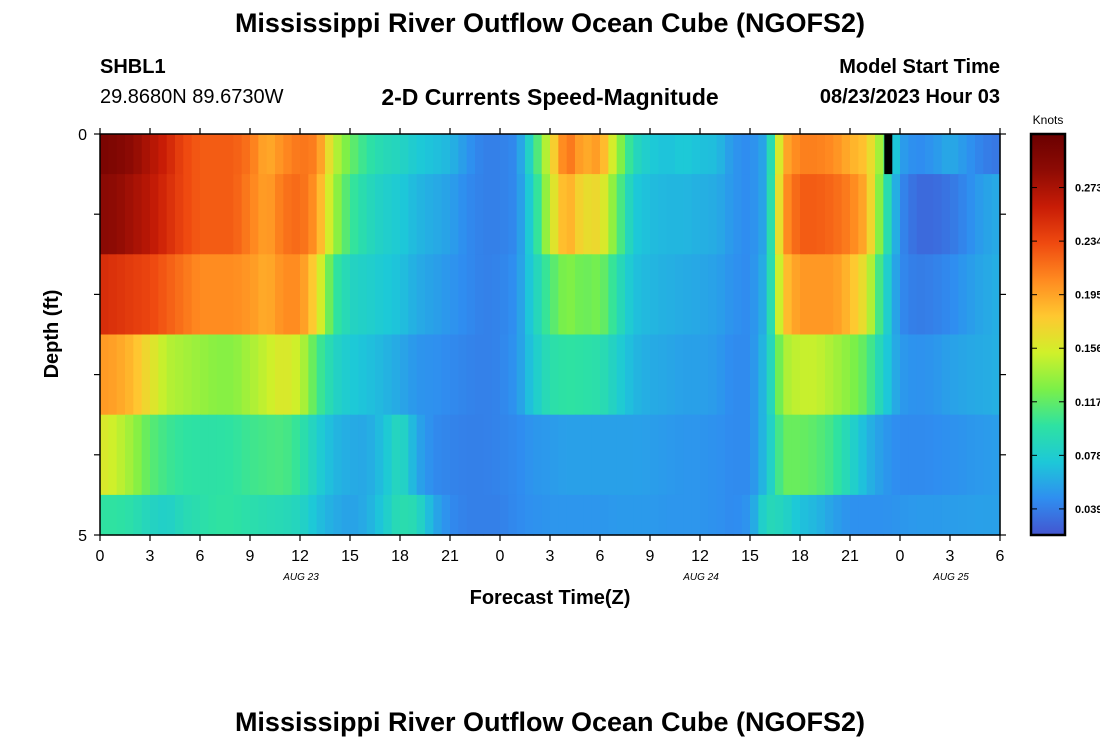  Describe the element at coordinates (1087, 242) in the screenshot. I see `colorbar-tick-label: 0.234` at that location.